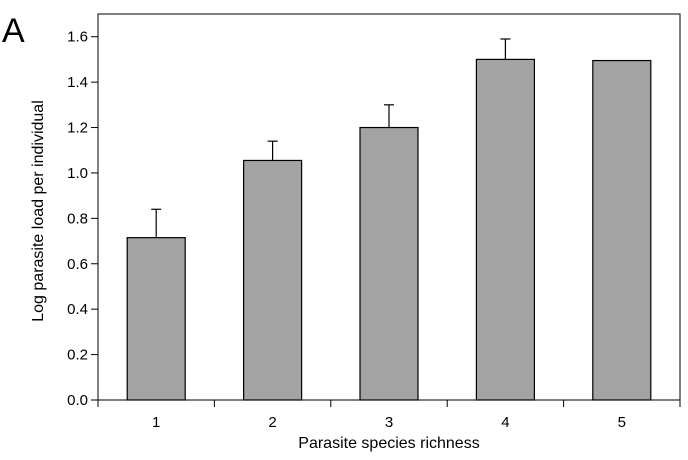 Image resolution: width=688 pixels, height=460 pixels. I want to click on y-tick-label: 0.6, so click(77, 264).